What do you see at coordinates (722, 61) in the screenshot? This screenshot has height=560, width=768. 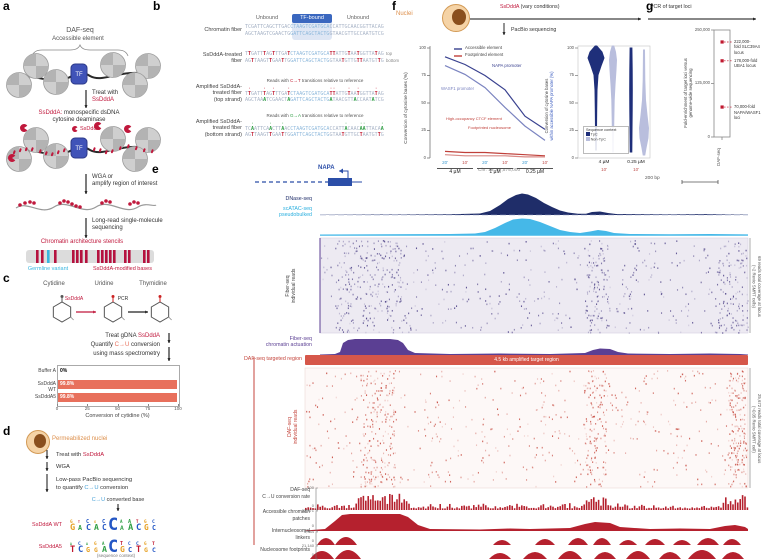 I see `enrichment-point` at bounding box center [722, 61].